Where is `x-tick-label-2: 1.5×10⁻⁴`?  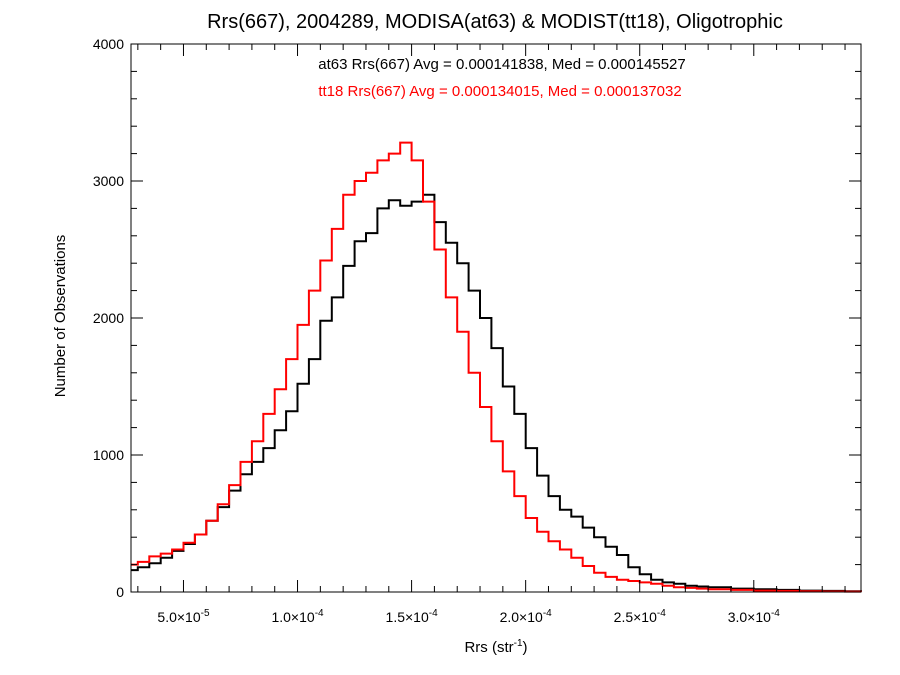 x-tick-label-2: 1.5×10⁻⁴ is located at coordinates (412, 616).